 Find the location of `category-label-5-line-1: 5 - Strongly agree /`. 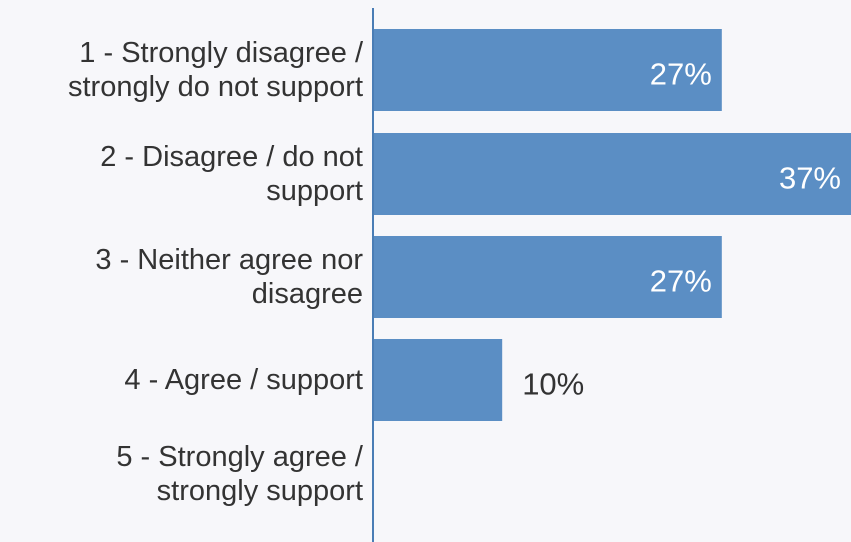

category-label-5-line-1: 5 - Strongly agree / is located at coordinates (240, 457).